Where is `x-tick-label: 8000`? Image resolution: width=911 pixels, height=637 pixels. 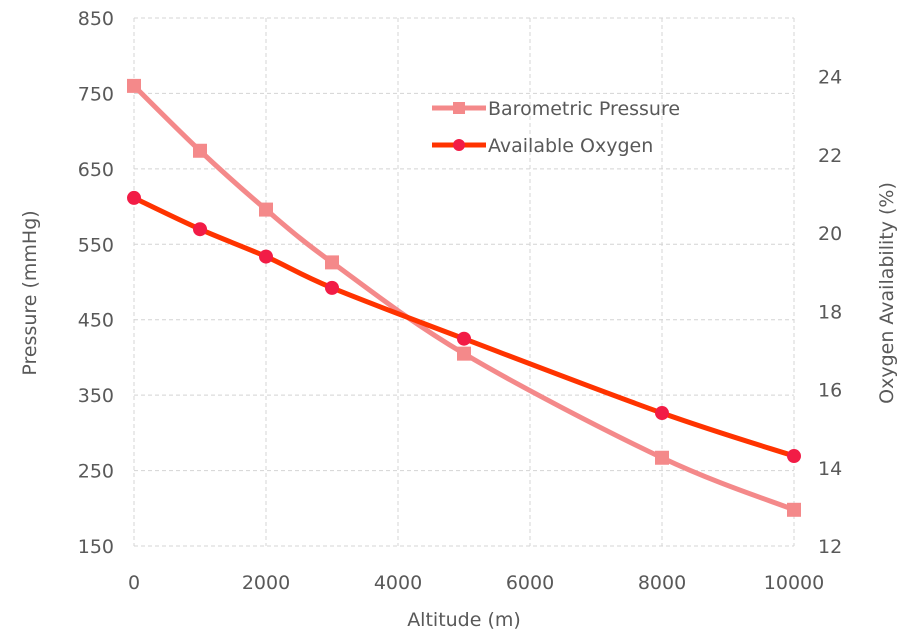 x-tick-label: 8000 is located at coordinates (662, 583).